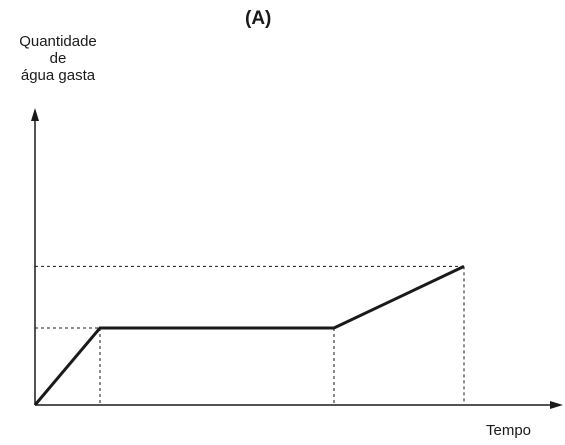  I want to click on y-axis-label: Quantidade de água gasta, so click(58, 58).